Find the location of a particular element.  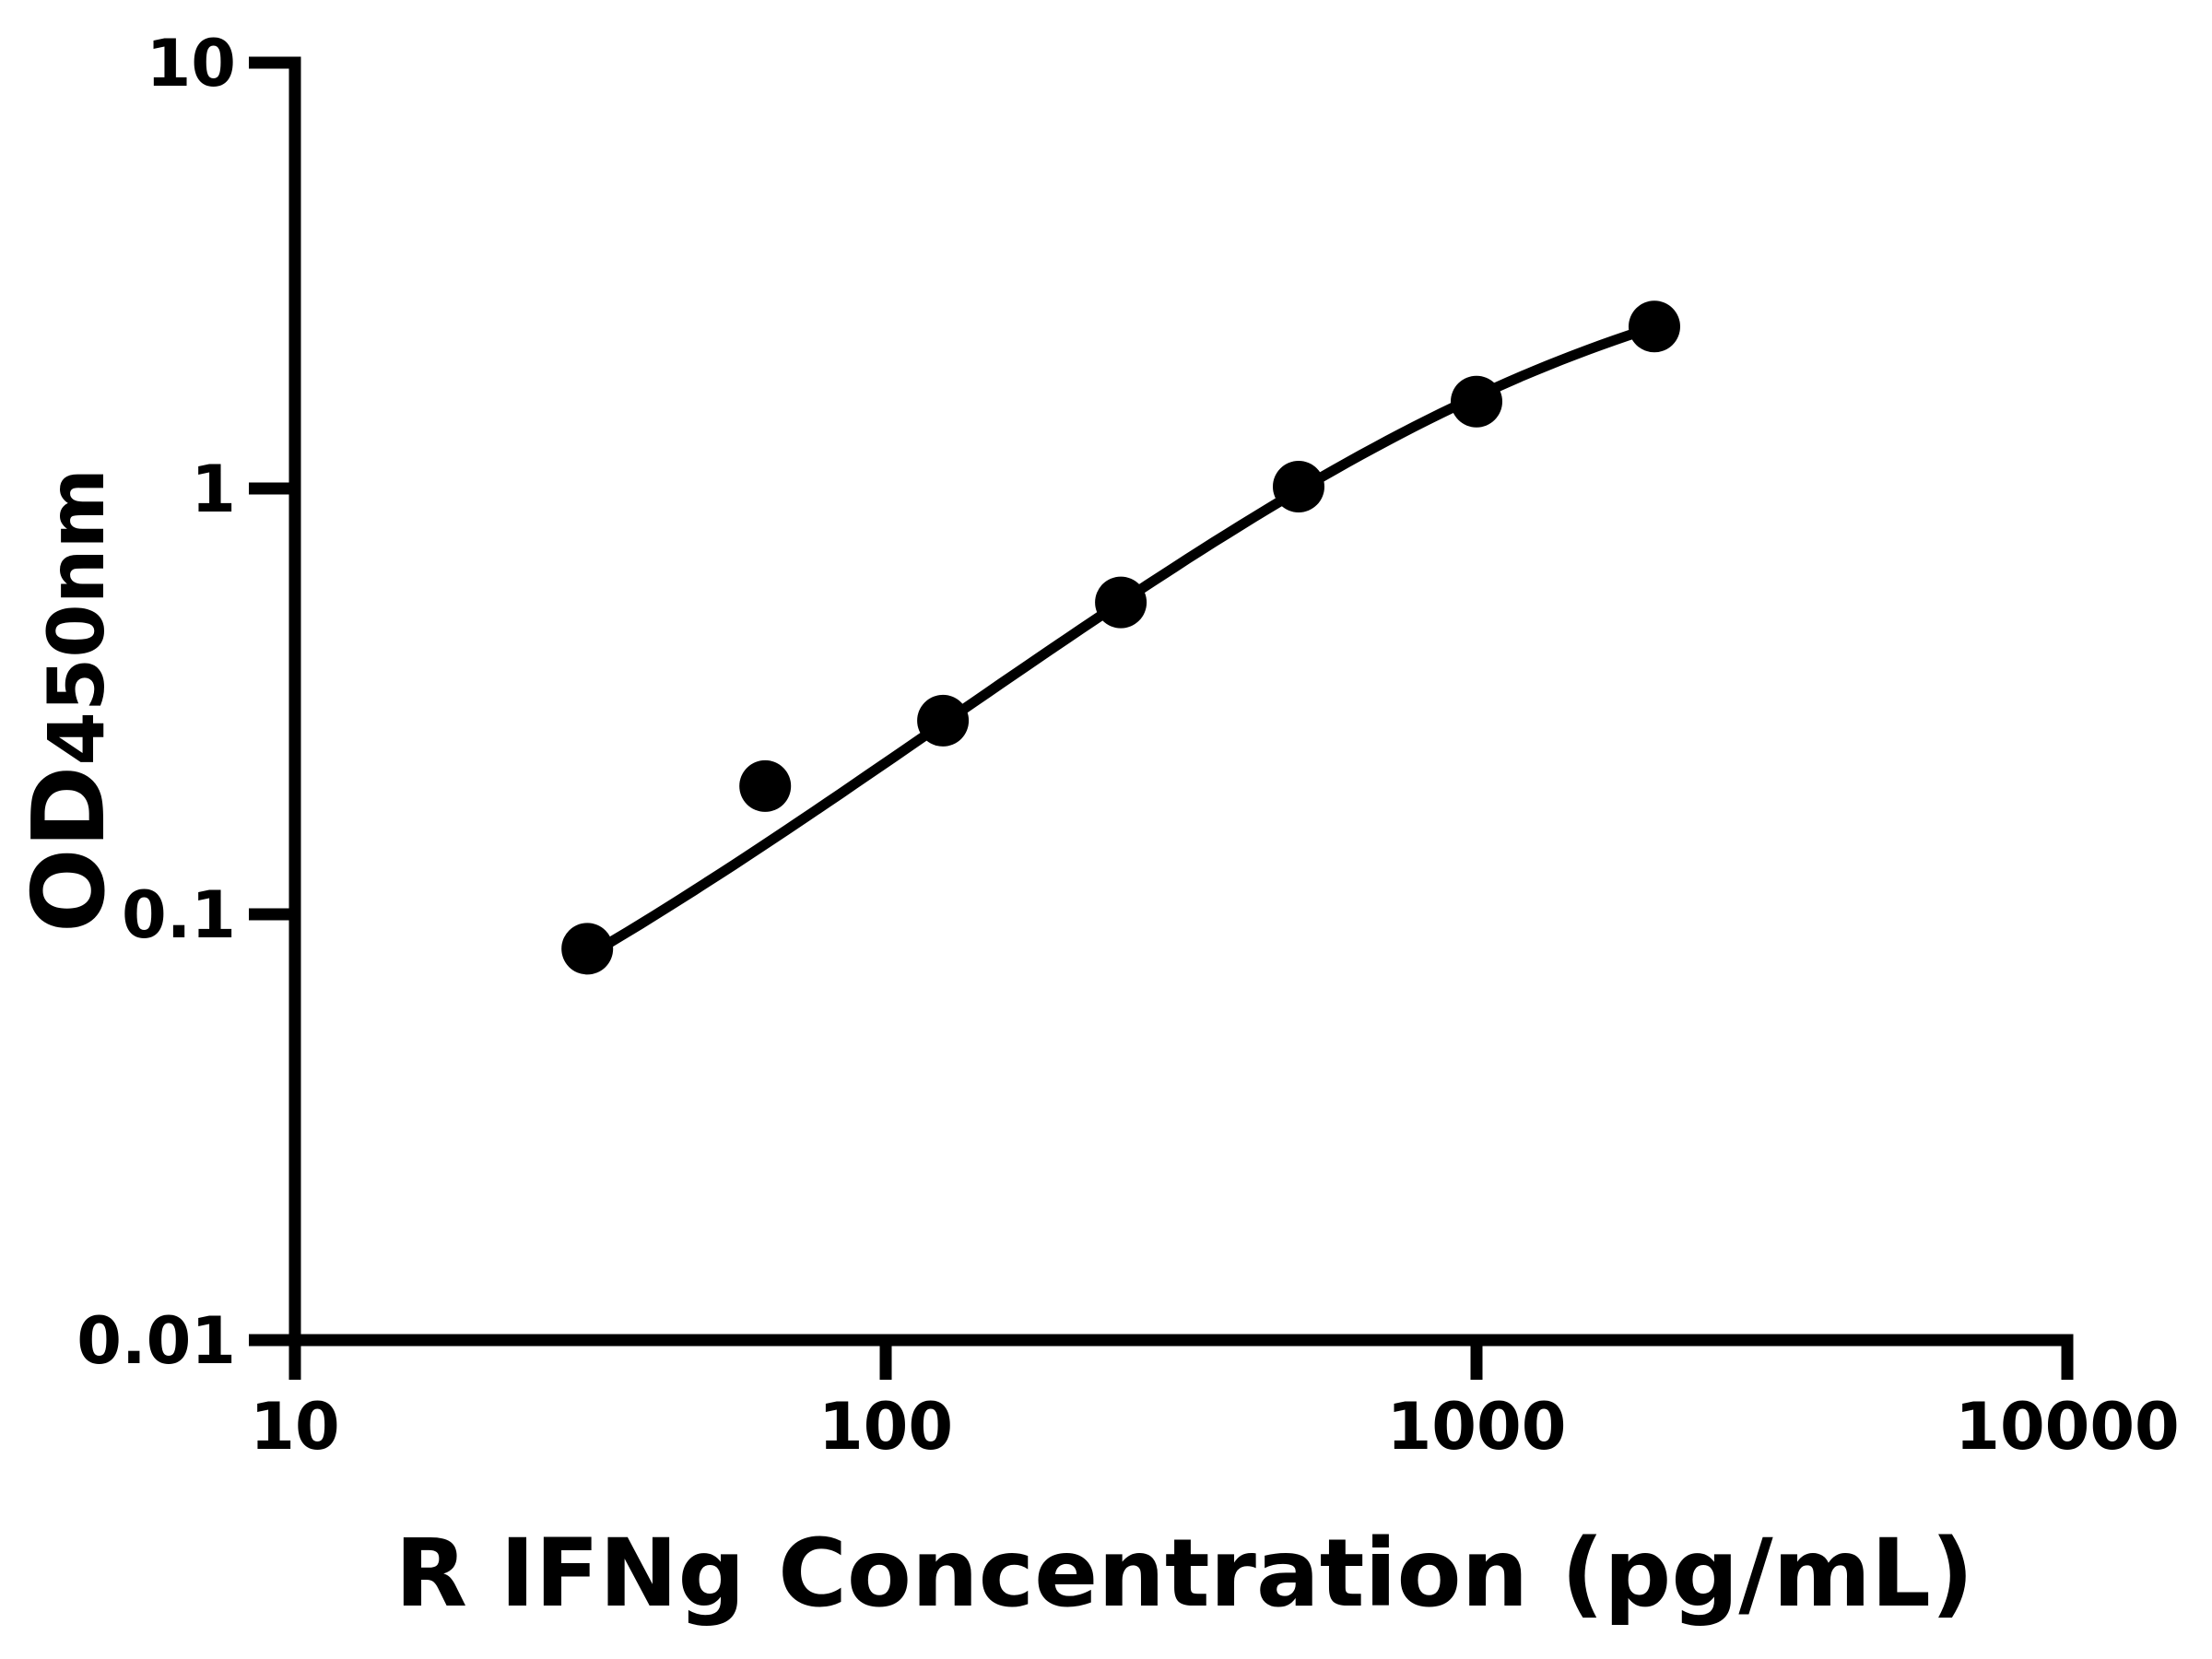

y-axis-title-sub: 450nm is located at coordinates (76, 617).